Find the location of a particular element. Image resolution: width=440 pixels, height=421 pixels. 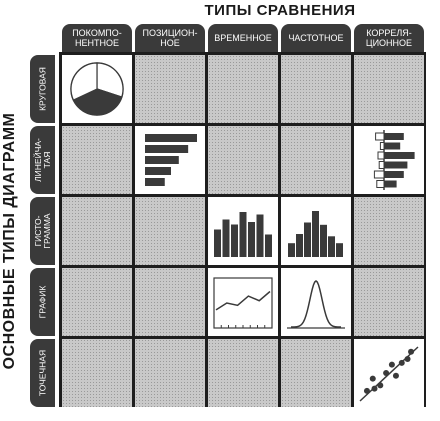

series-line is located at coordinates (243, 300).